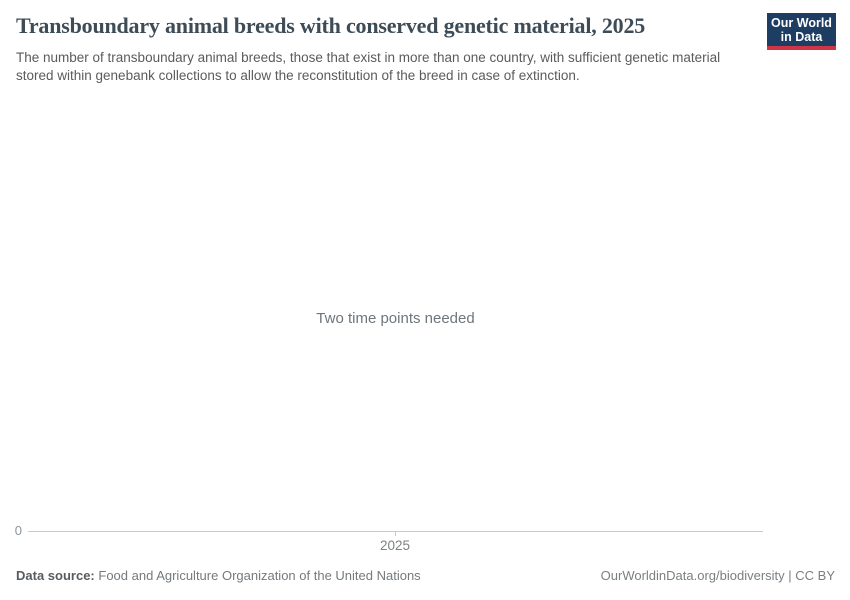 The image size is (850, 600). I want to click on empty-chart-message: Two time points needed, so click(395, 318).